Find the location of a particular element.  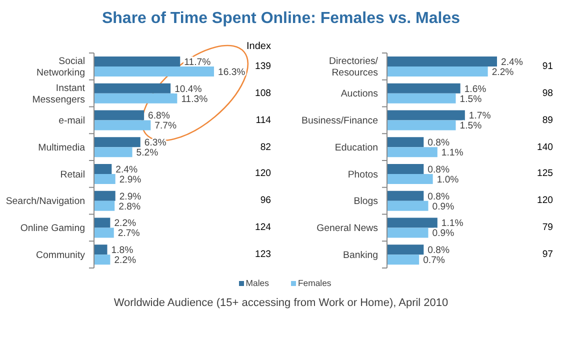

text: 82 is located at coordinates (265, 147).